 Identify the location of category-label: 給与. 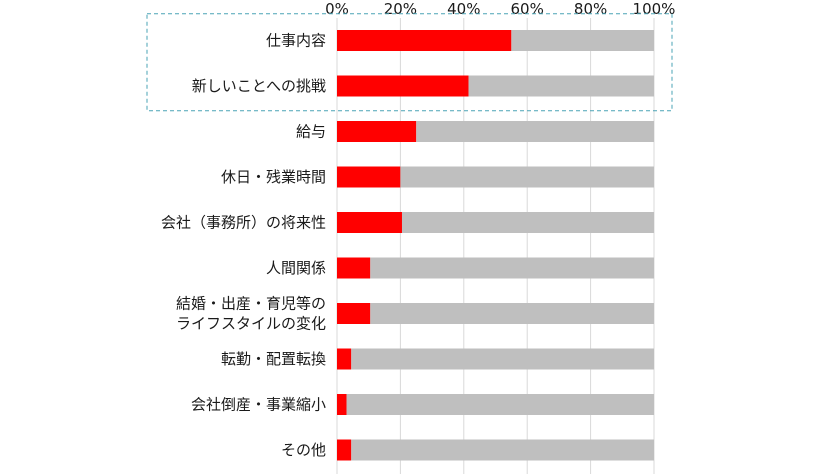
(311, 132).